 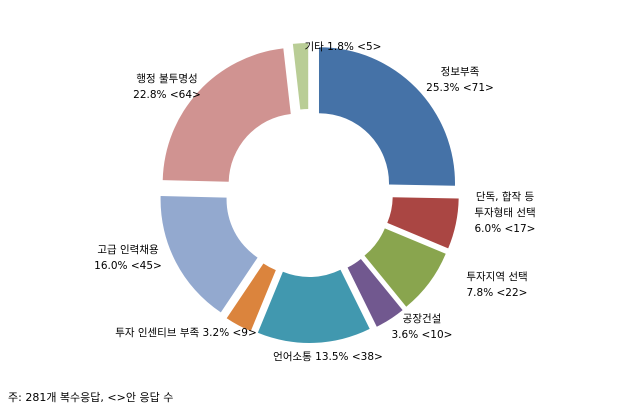 I want to click on slice-label-3-line-0: 공장건설, so click(x=422, y=319).